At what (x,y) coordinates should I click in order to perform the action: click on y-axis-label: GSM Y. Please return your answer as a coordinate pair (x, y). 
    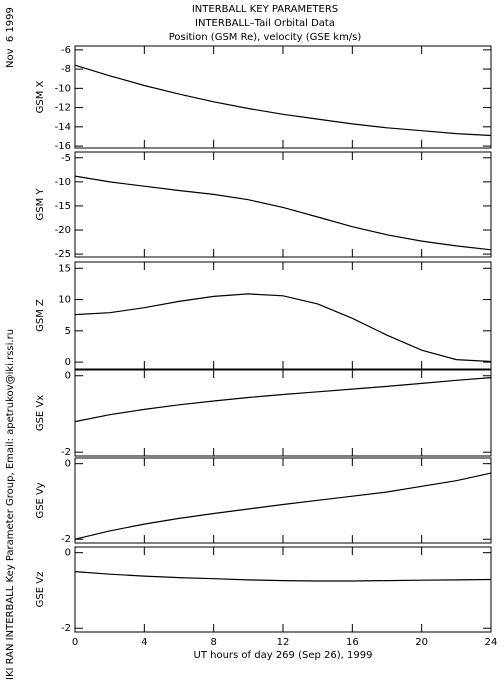
    Looking at the image, I should click on (40, 204).